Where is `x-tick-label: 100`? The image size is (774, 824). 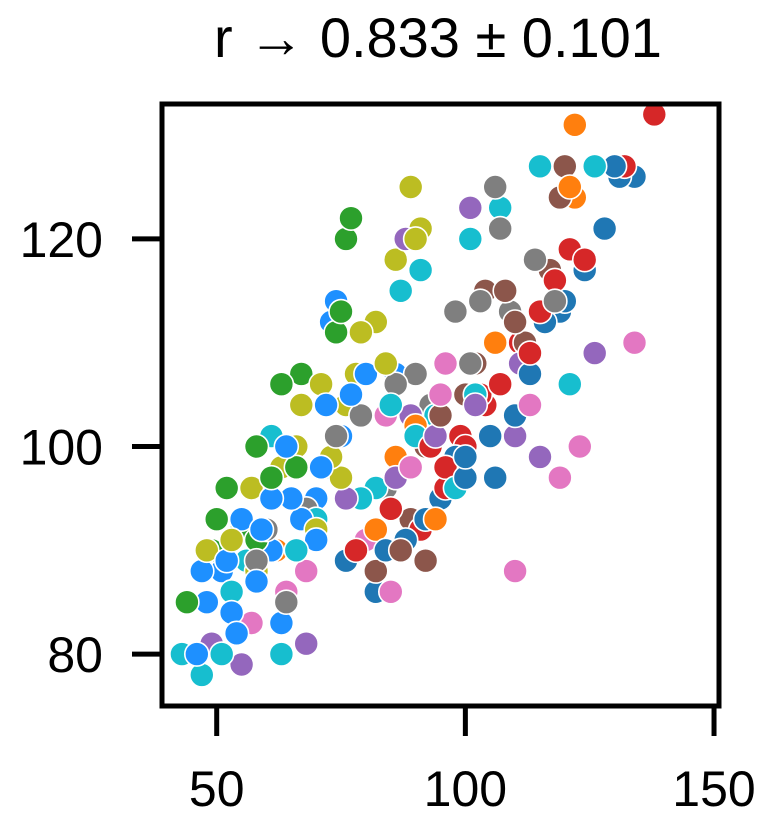 x-tick-label: 100 is located at coordinates (465, 789).